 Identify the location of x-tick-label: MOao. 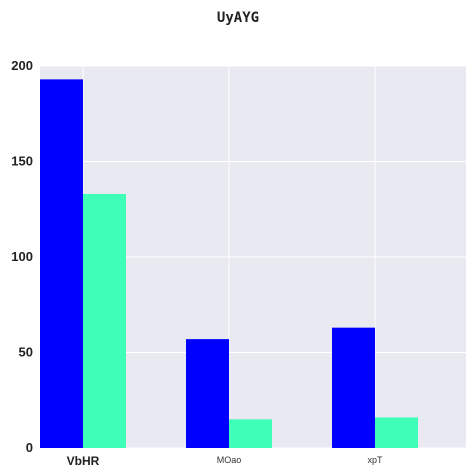
(229, 460).